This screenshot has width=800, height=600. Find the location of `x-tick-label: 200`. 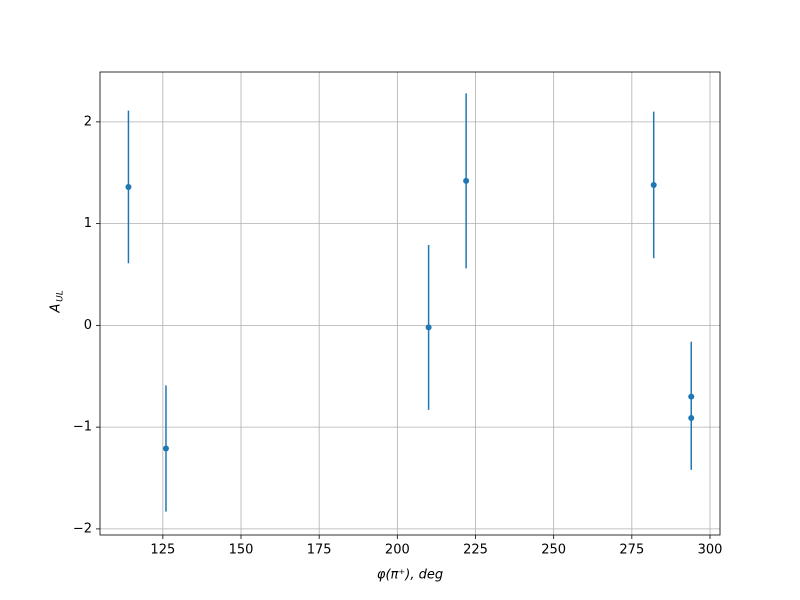

x-tick-label: 200 is located at coordinates (397, 550).